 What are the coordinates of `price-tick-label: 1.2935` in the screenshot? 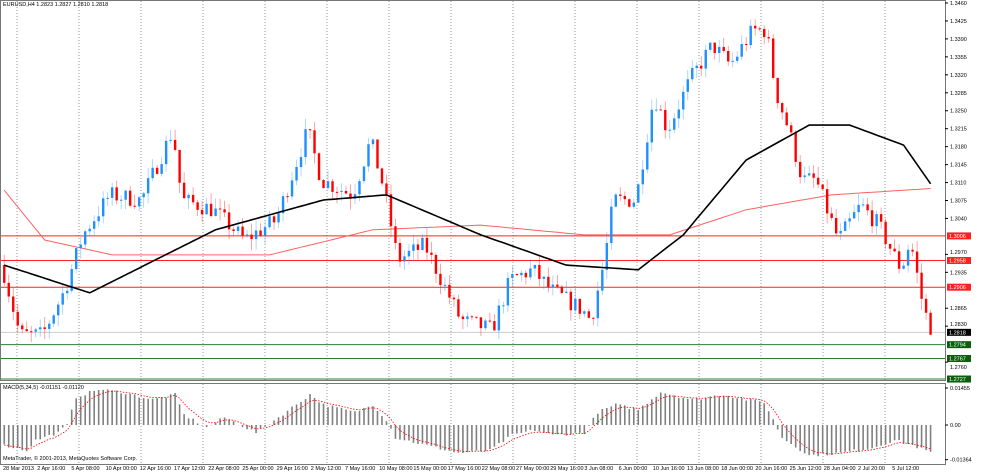 It's located at (958, 273).